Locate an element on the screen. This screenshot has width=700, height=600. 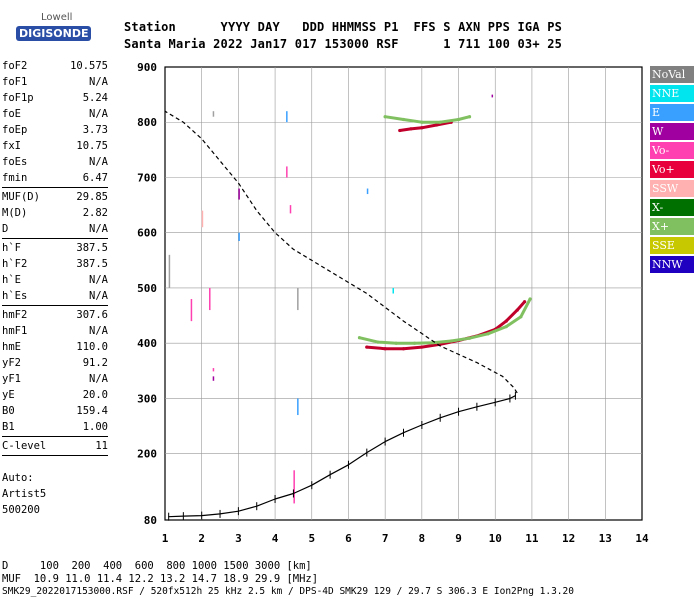
param-value: 2.82 is located at coordinates (95, 213).